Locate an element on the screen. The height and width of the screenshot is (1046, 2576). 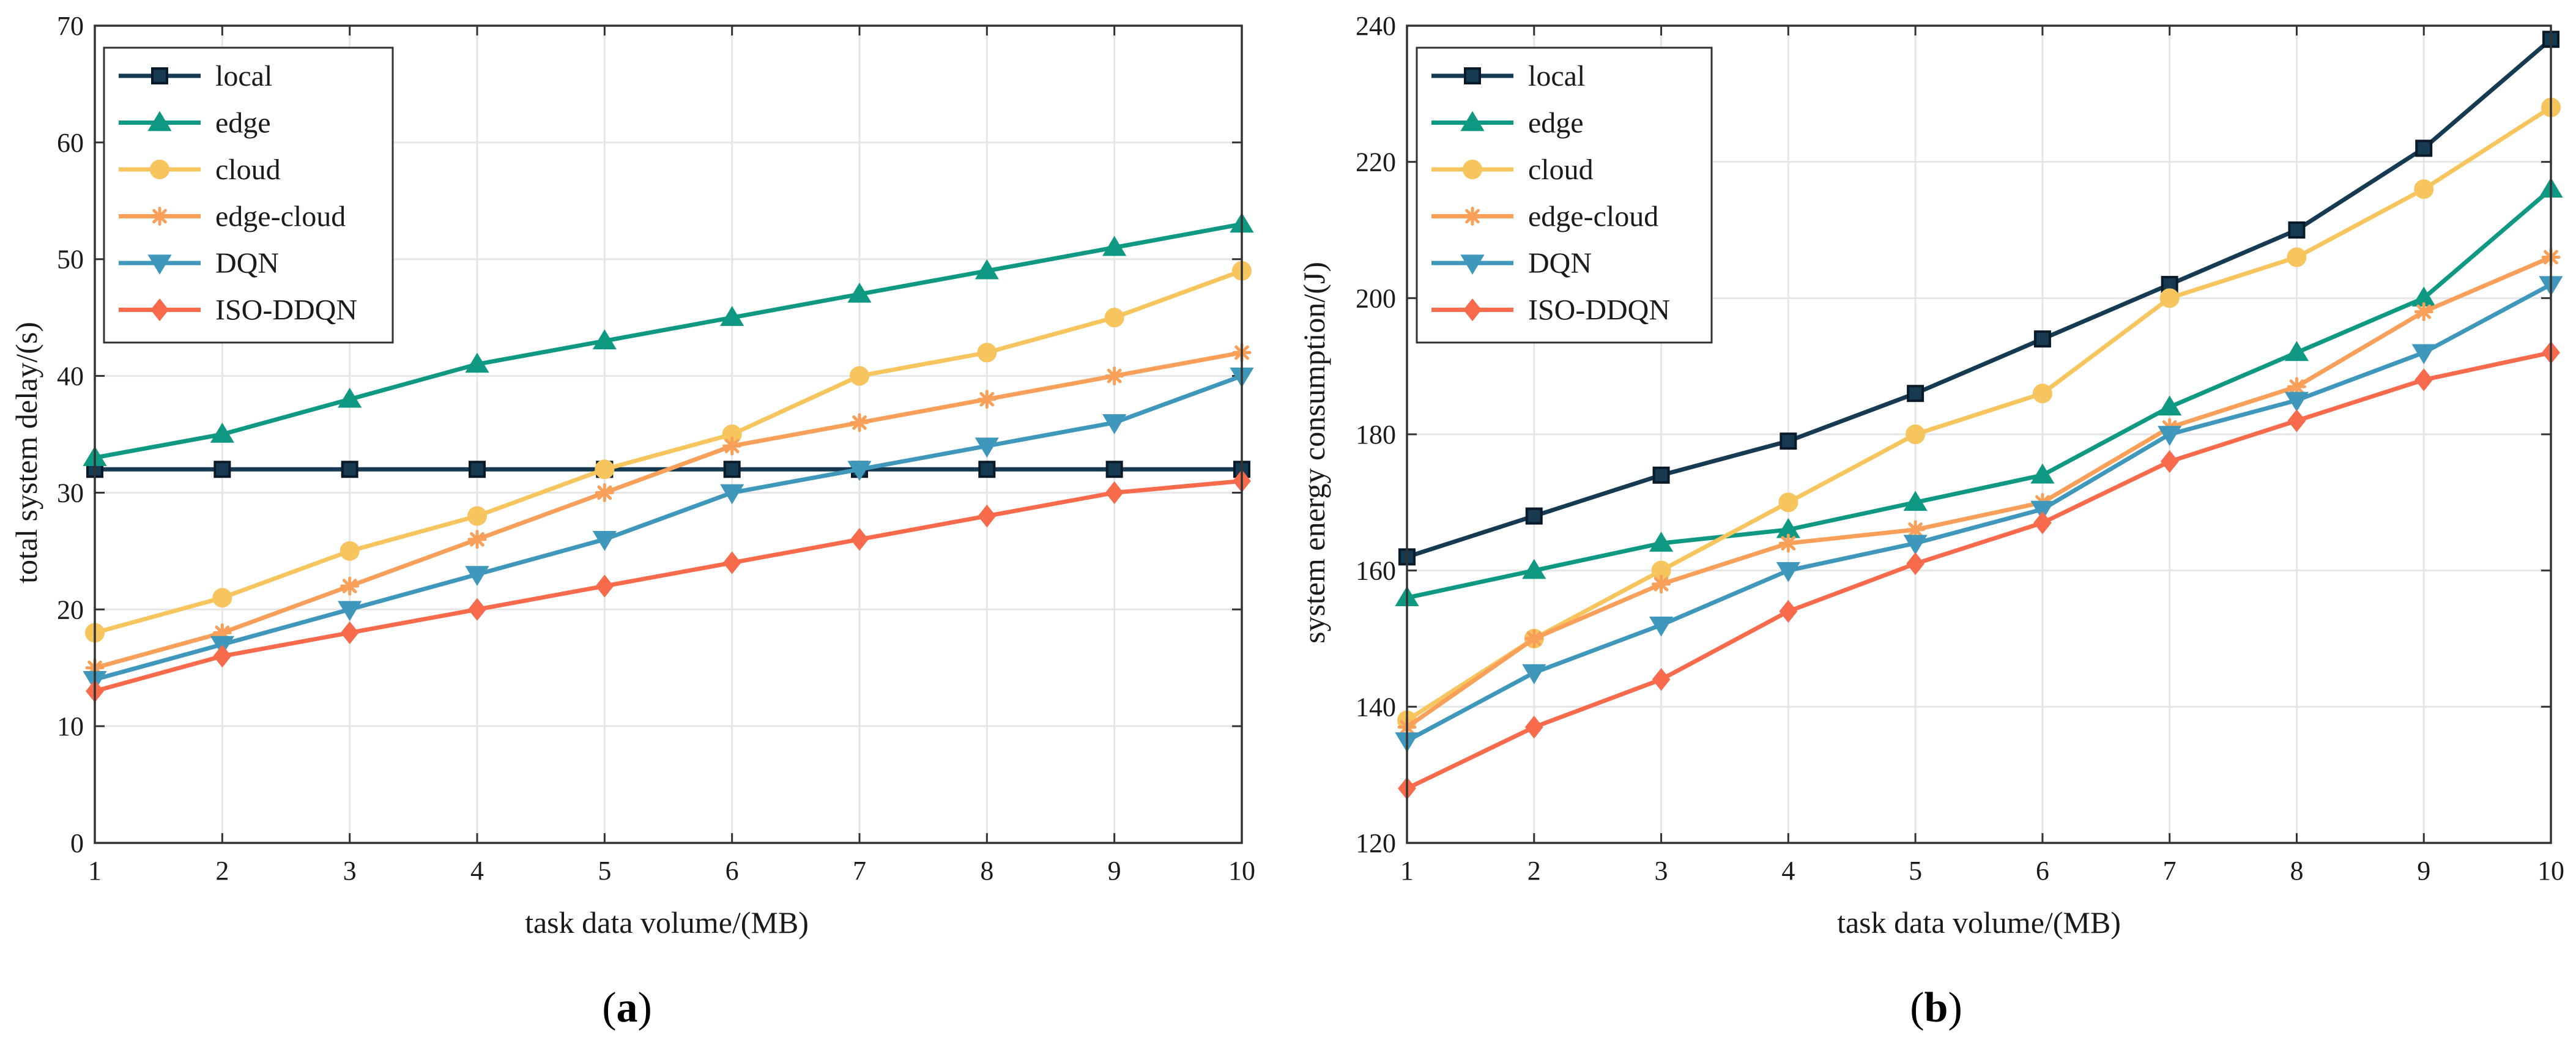
y-tick-label: 0 is located at coordinates (77, 843).